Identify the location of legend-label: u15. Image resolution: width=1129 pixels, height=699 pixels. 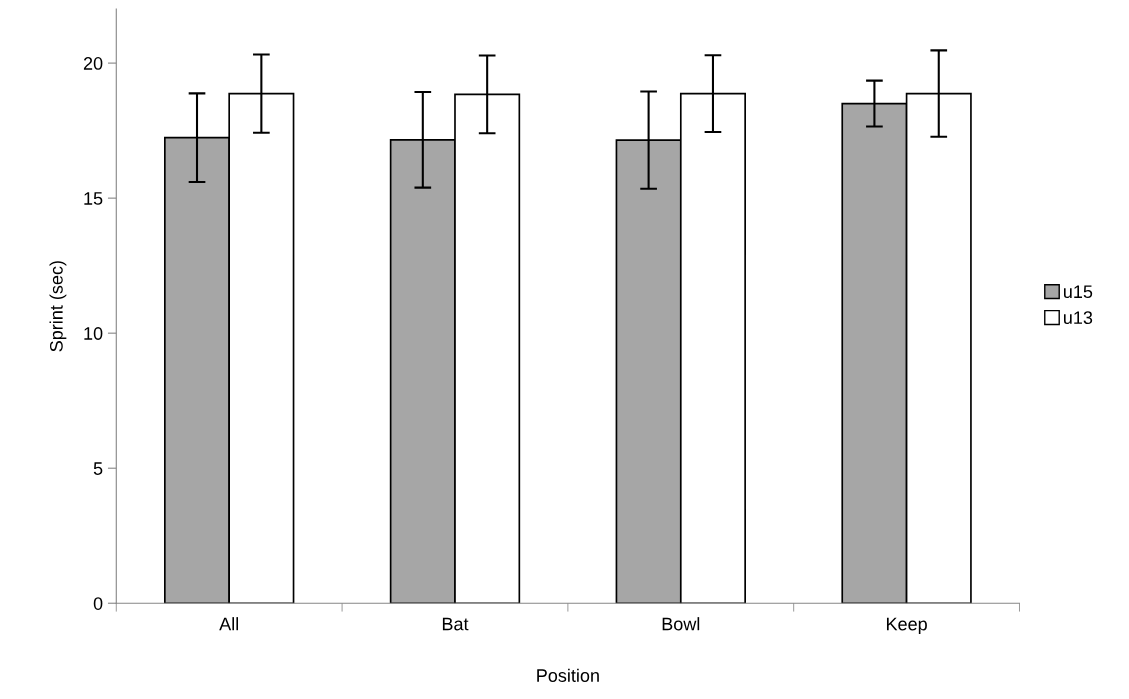
(1078, 292).